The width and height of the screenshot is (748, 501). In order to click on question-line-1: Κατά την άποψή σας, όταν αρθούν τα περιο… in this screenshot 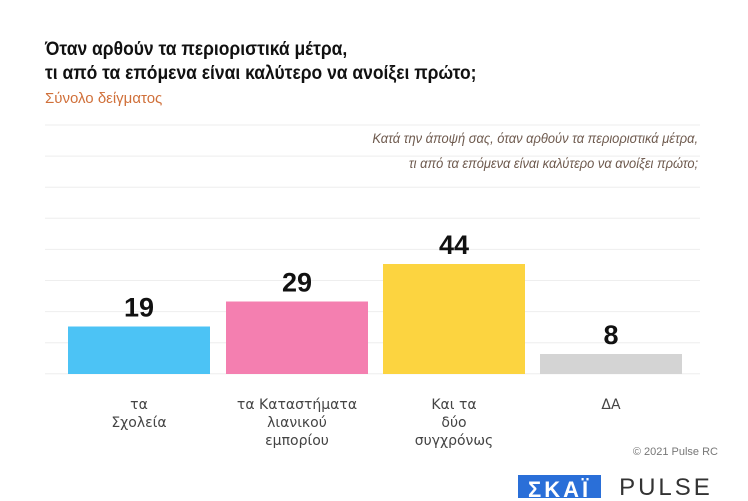, I will do `click(535, 138)`.